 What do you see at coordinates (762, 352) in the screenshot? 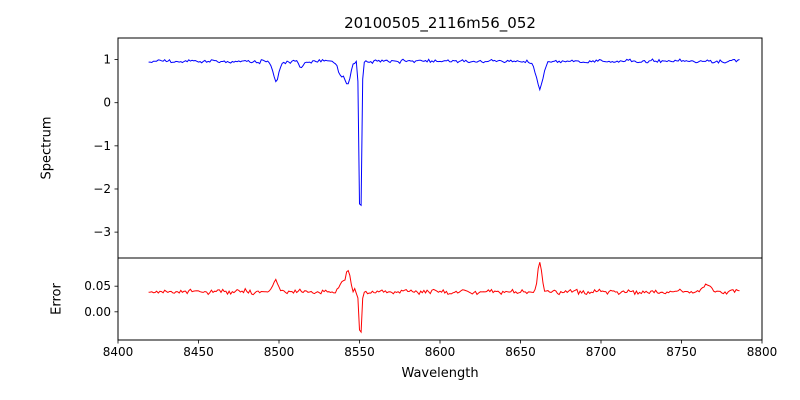
I see `x-tick-label: 8800` at bounding box center [762, 352].